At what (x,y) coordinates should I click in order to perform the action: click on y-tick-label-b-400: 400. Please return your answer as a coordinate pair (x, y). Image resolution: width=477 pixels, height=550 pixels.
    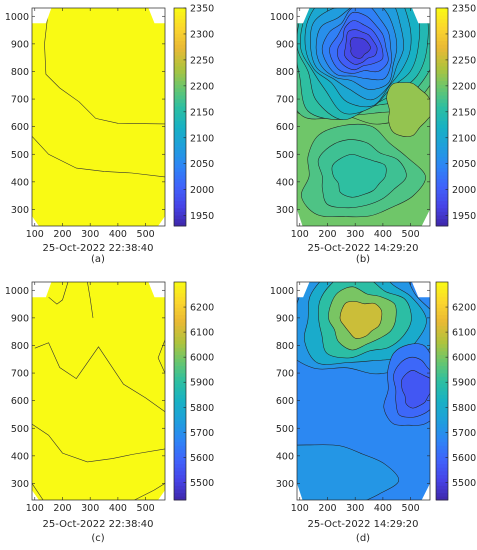
    Looking at the image, I should click on (285, 182).